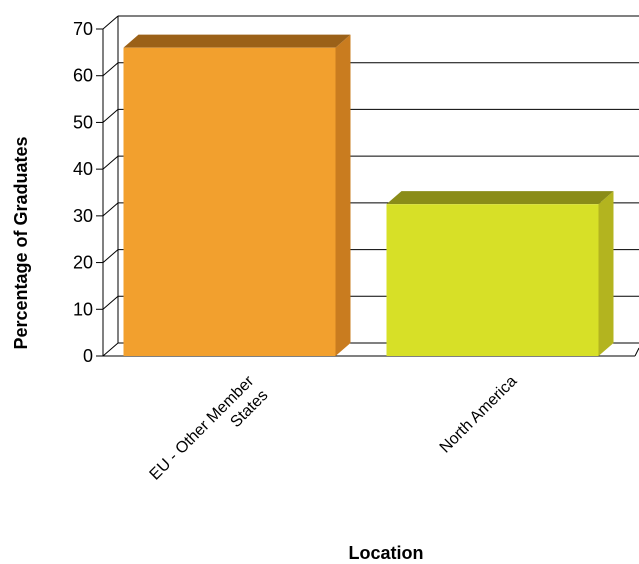  What do you see at coordinates (88, 356) in the screenshot?
I see `y-tick-label: 0` at bounding box center [88, 356].